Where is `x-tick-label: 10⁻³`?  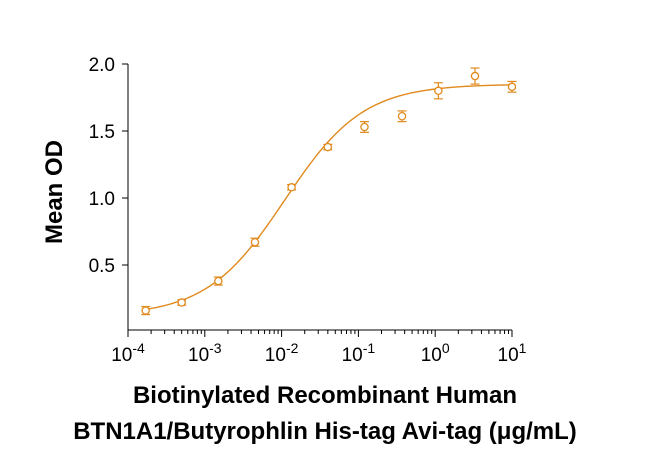
x-tick-label: 10⁻³ is located at coordinates (205, 353).